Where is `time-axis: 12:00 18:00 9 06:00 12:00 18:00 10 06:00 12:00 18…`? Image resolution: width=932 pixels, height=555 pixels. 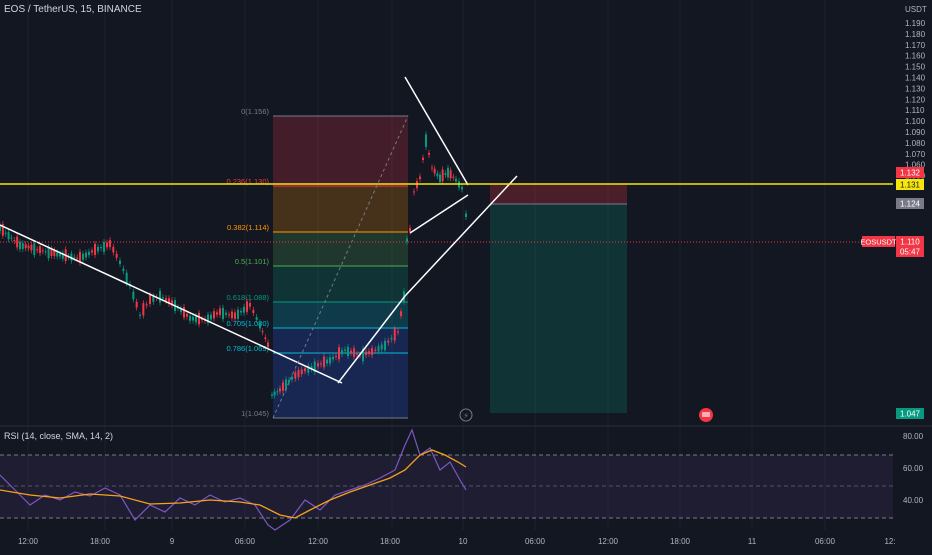 time-axis: 12:00 18:00 9 06:00 12:00 18:00 10 06:00 12:00 18… is located at coordinates (457, 541).